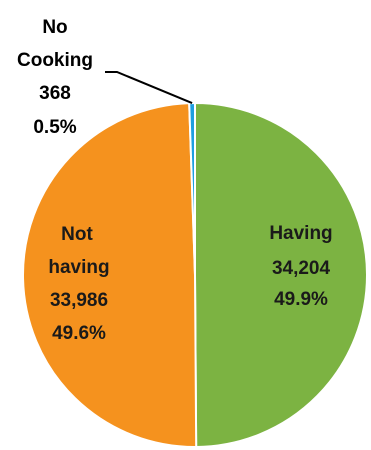 Image resolution: width=371 pixels, height=450 pixels. I want to click on slice-label-no-cooking: No Cooking 368 0.5%, so click(55, 77).